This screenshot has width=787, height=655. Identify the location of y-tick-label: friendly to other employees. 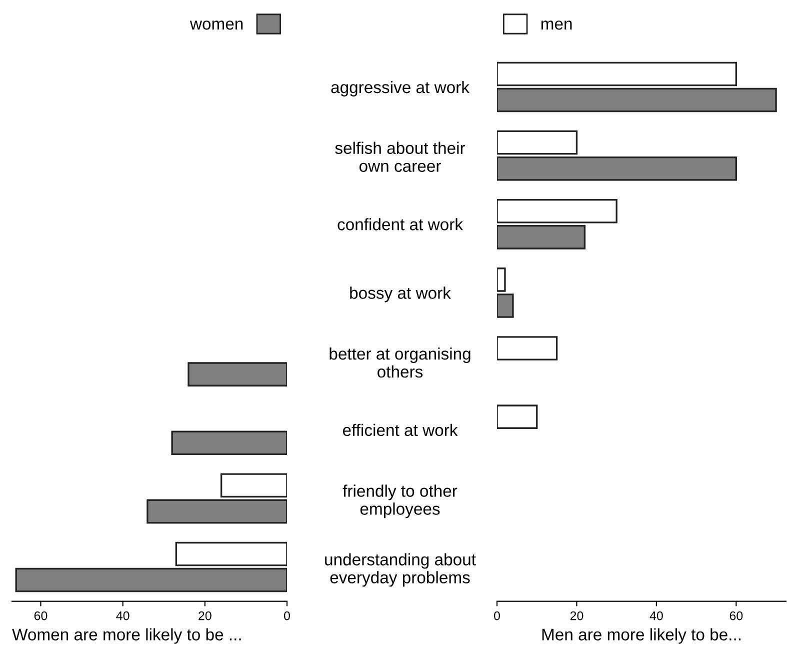
(400, 501).